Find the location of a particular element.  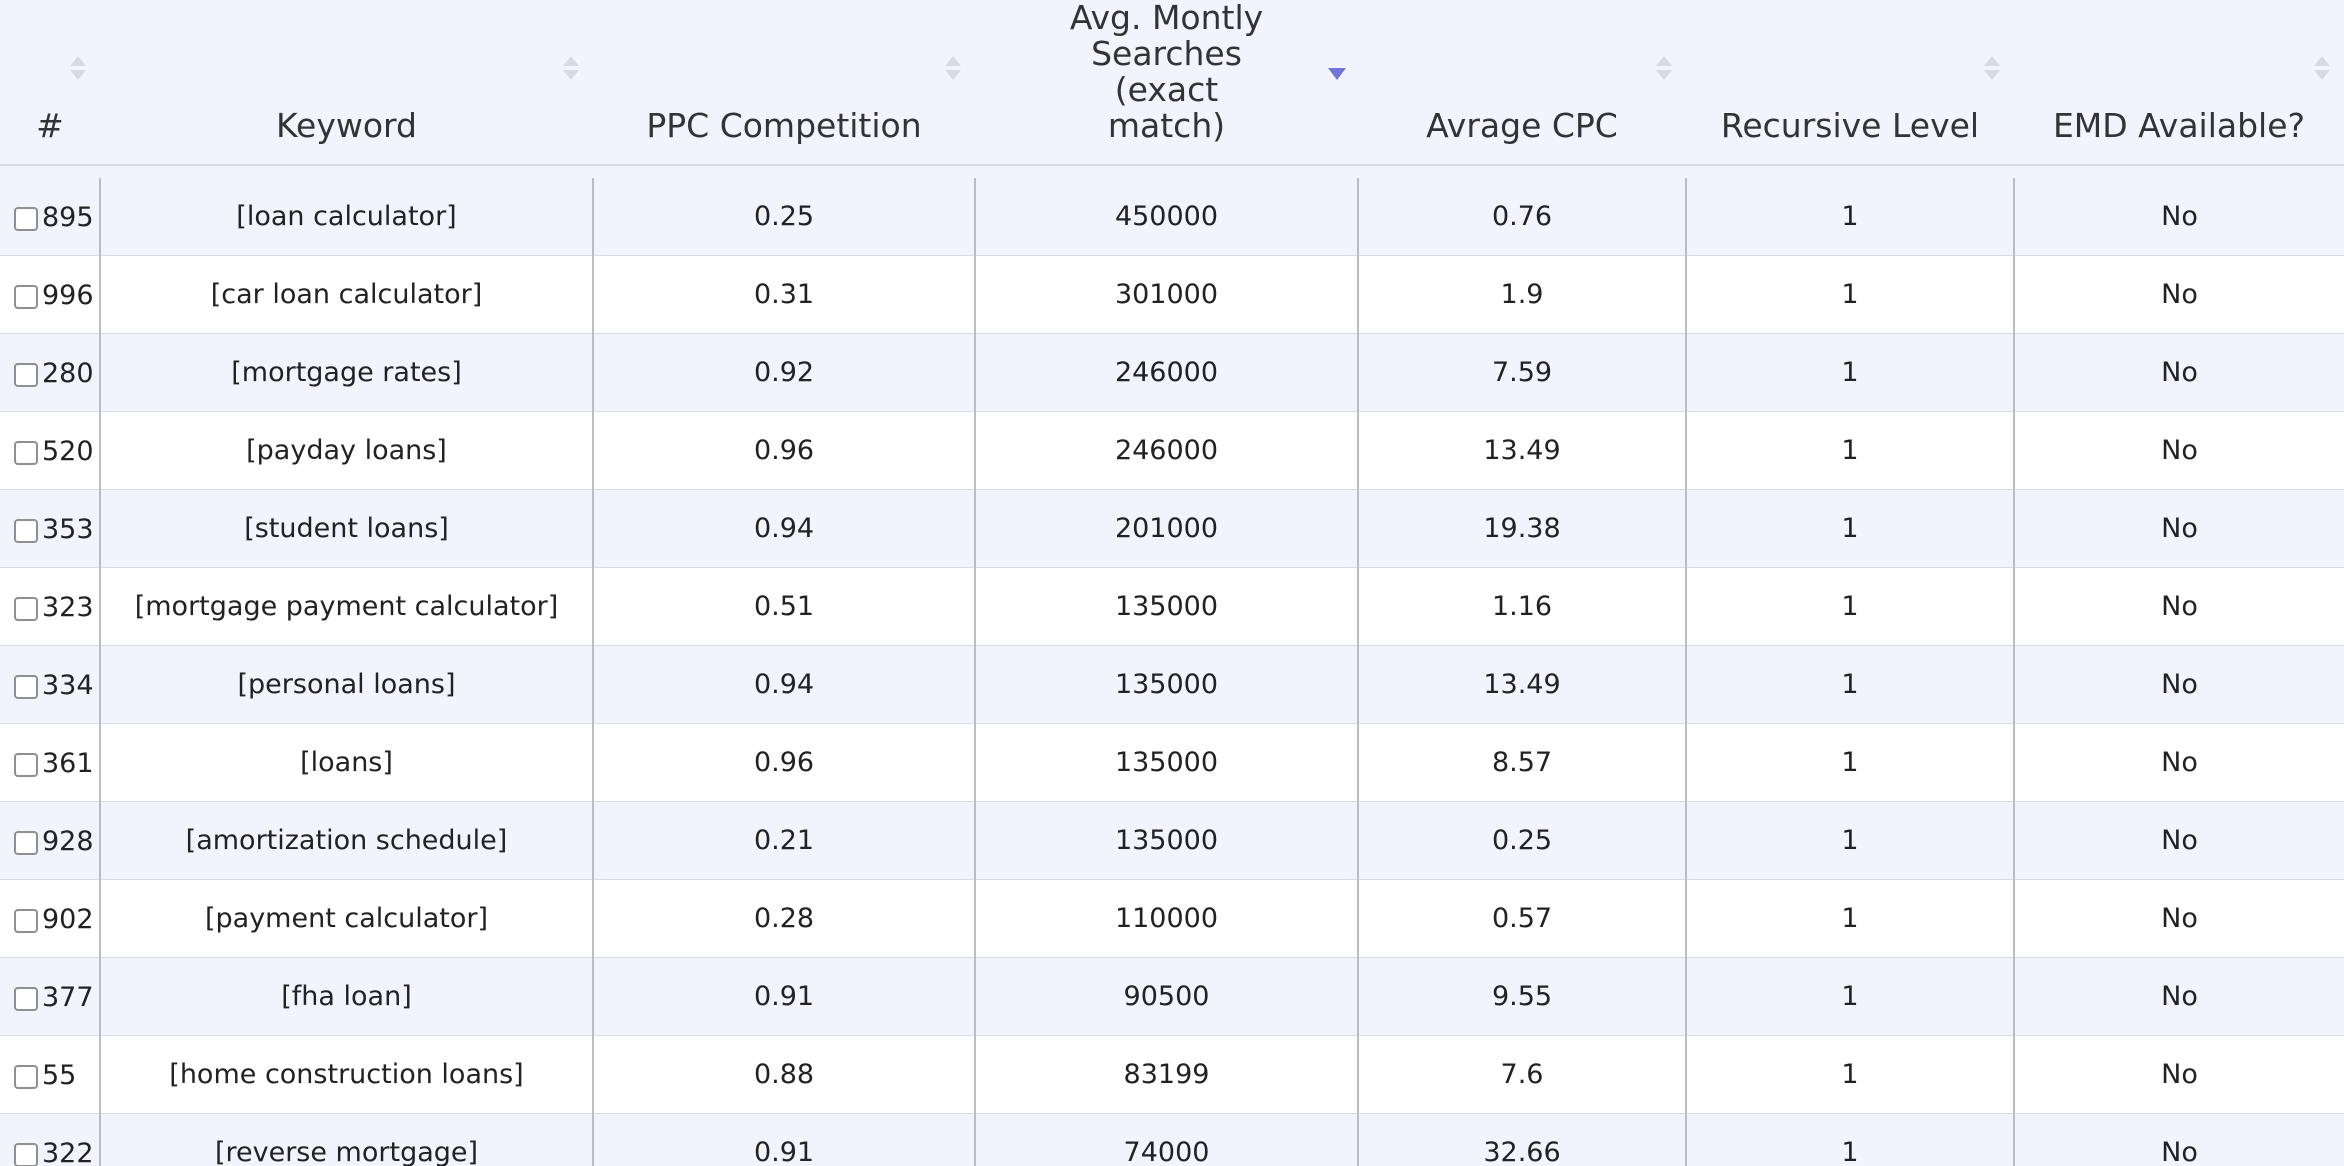

cell-keyword: [student loans] is located at coordinates (347, 528).